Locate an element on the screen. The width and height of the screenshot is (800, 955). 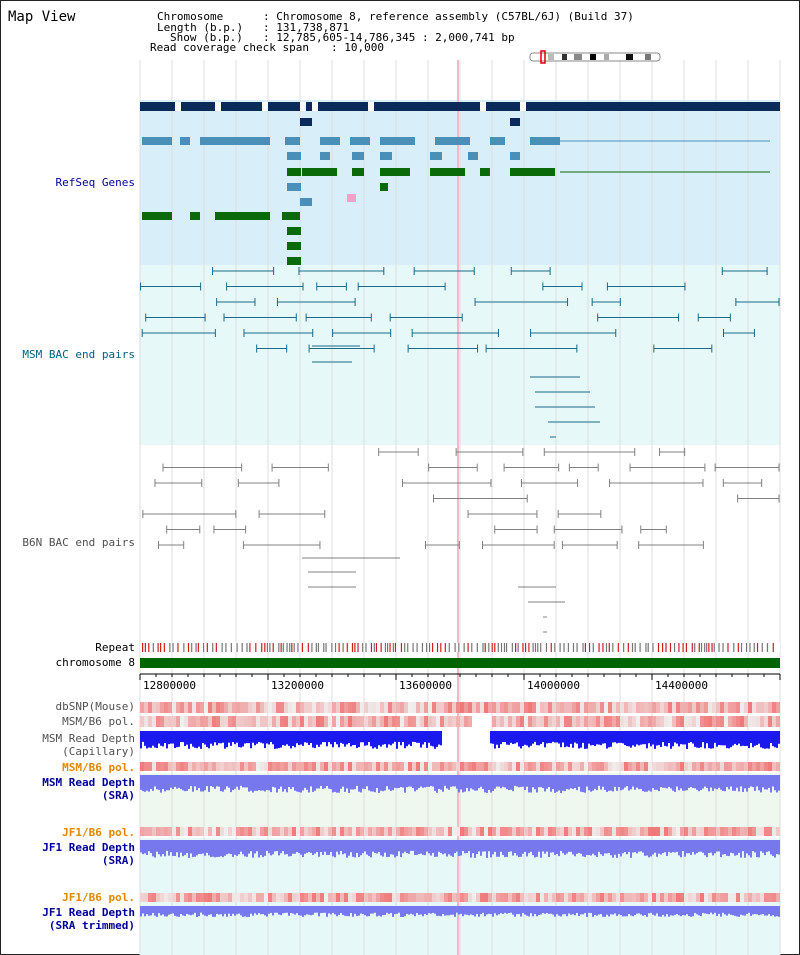
track-label-jf1-b6-pol-2: JF1/B6 pol. is located at coordinates (98, 897).